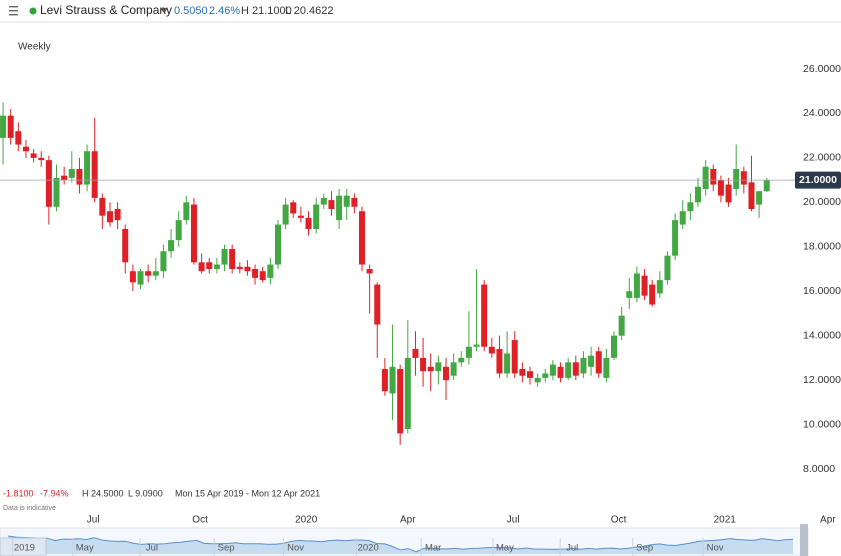  What do you see at coordinates (164, 10) in the screenshot?
I see `dropdown-arrow` at bounding box center [164, 10].